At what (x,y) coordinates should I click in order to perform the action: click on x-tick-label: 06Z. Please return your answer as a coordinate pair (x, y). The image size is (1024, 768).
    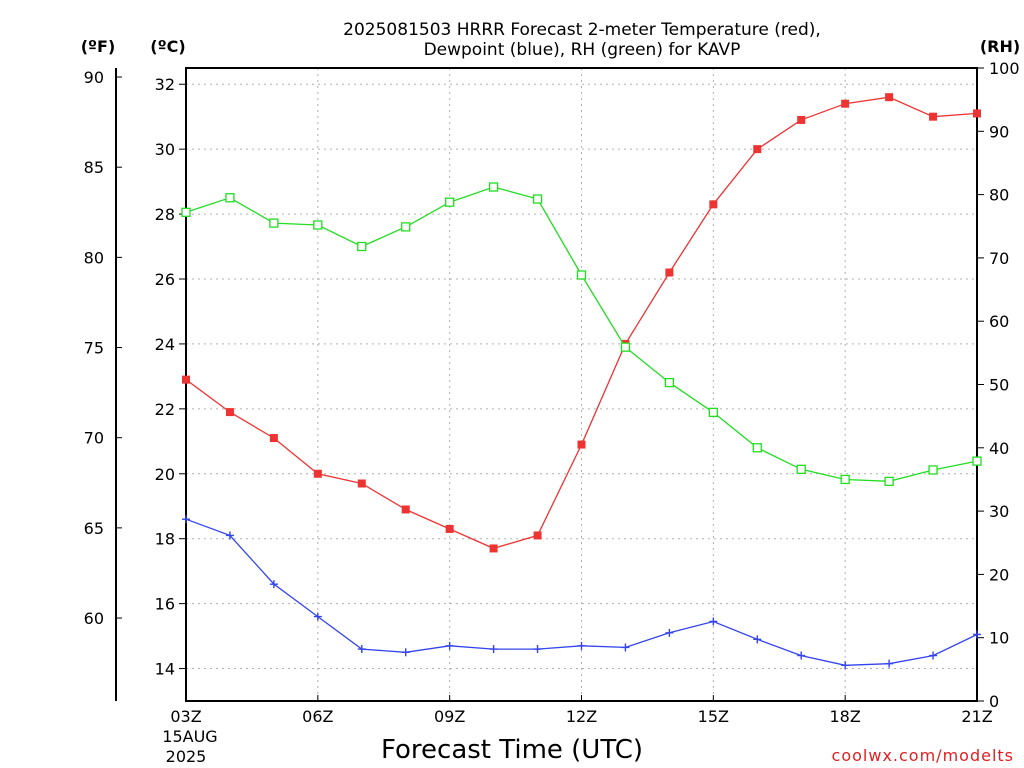
    Looking at the image, I should click on (317, 716).